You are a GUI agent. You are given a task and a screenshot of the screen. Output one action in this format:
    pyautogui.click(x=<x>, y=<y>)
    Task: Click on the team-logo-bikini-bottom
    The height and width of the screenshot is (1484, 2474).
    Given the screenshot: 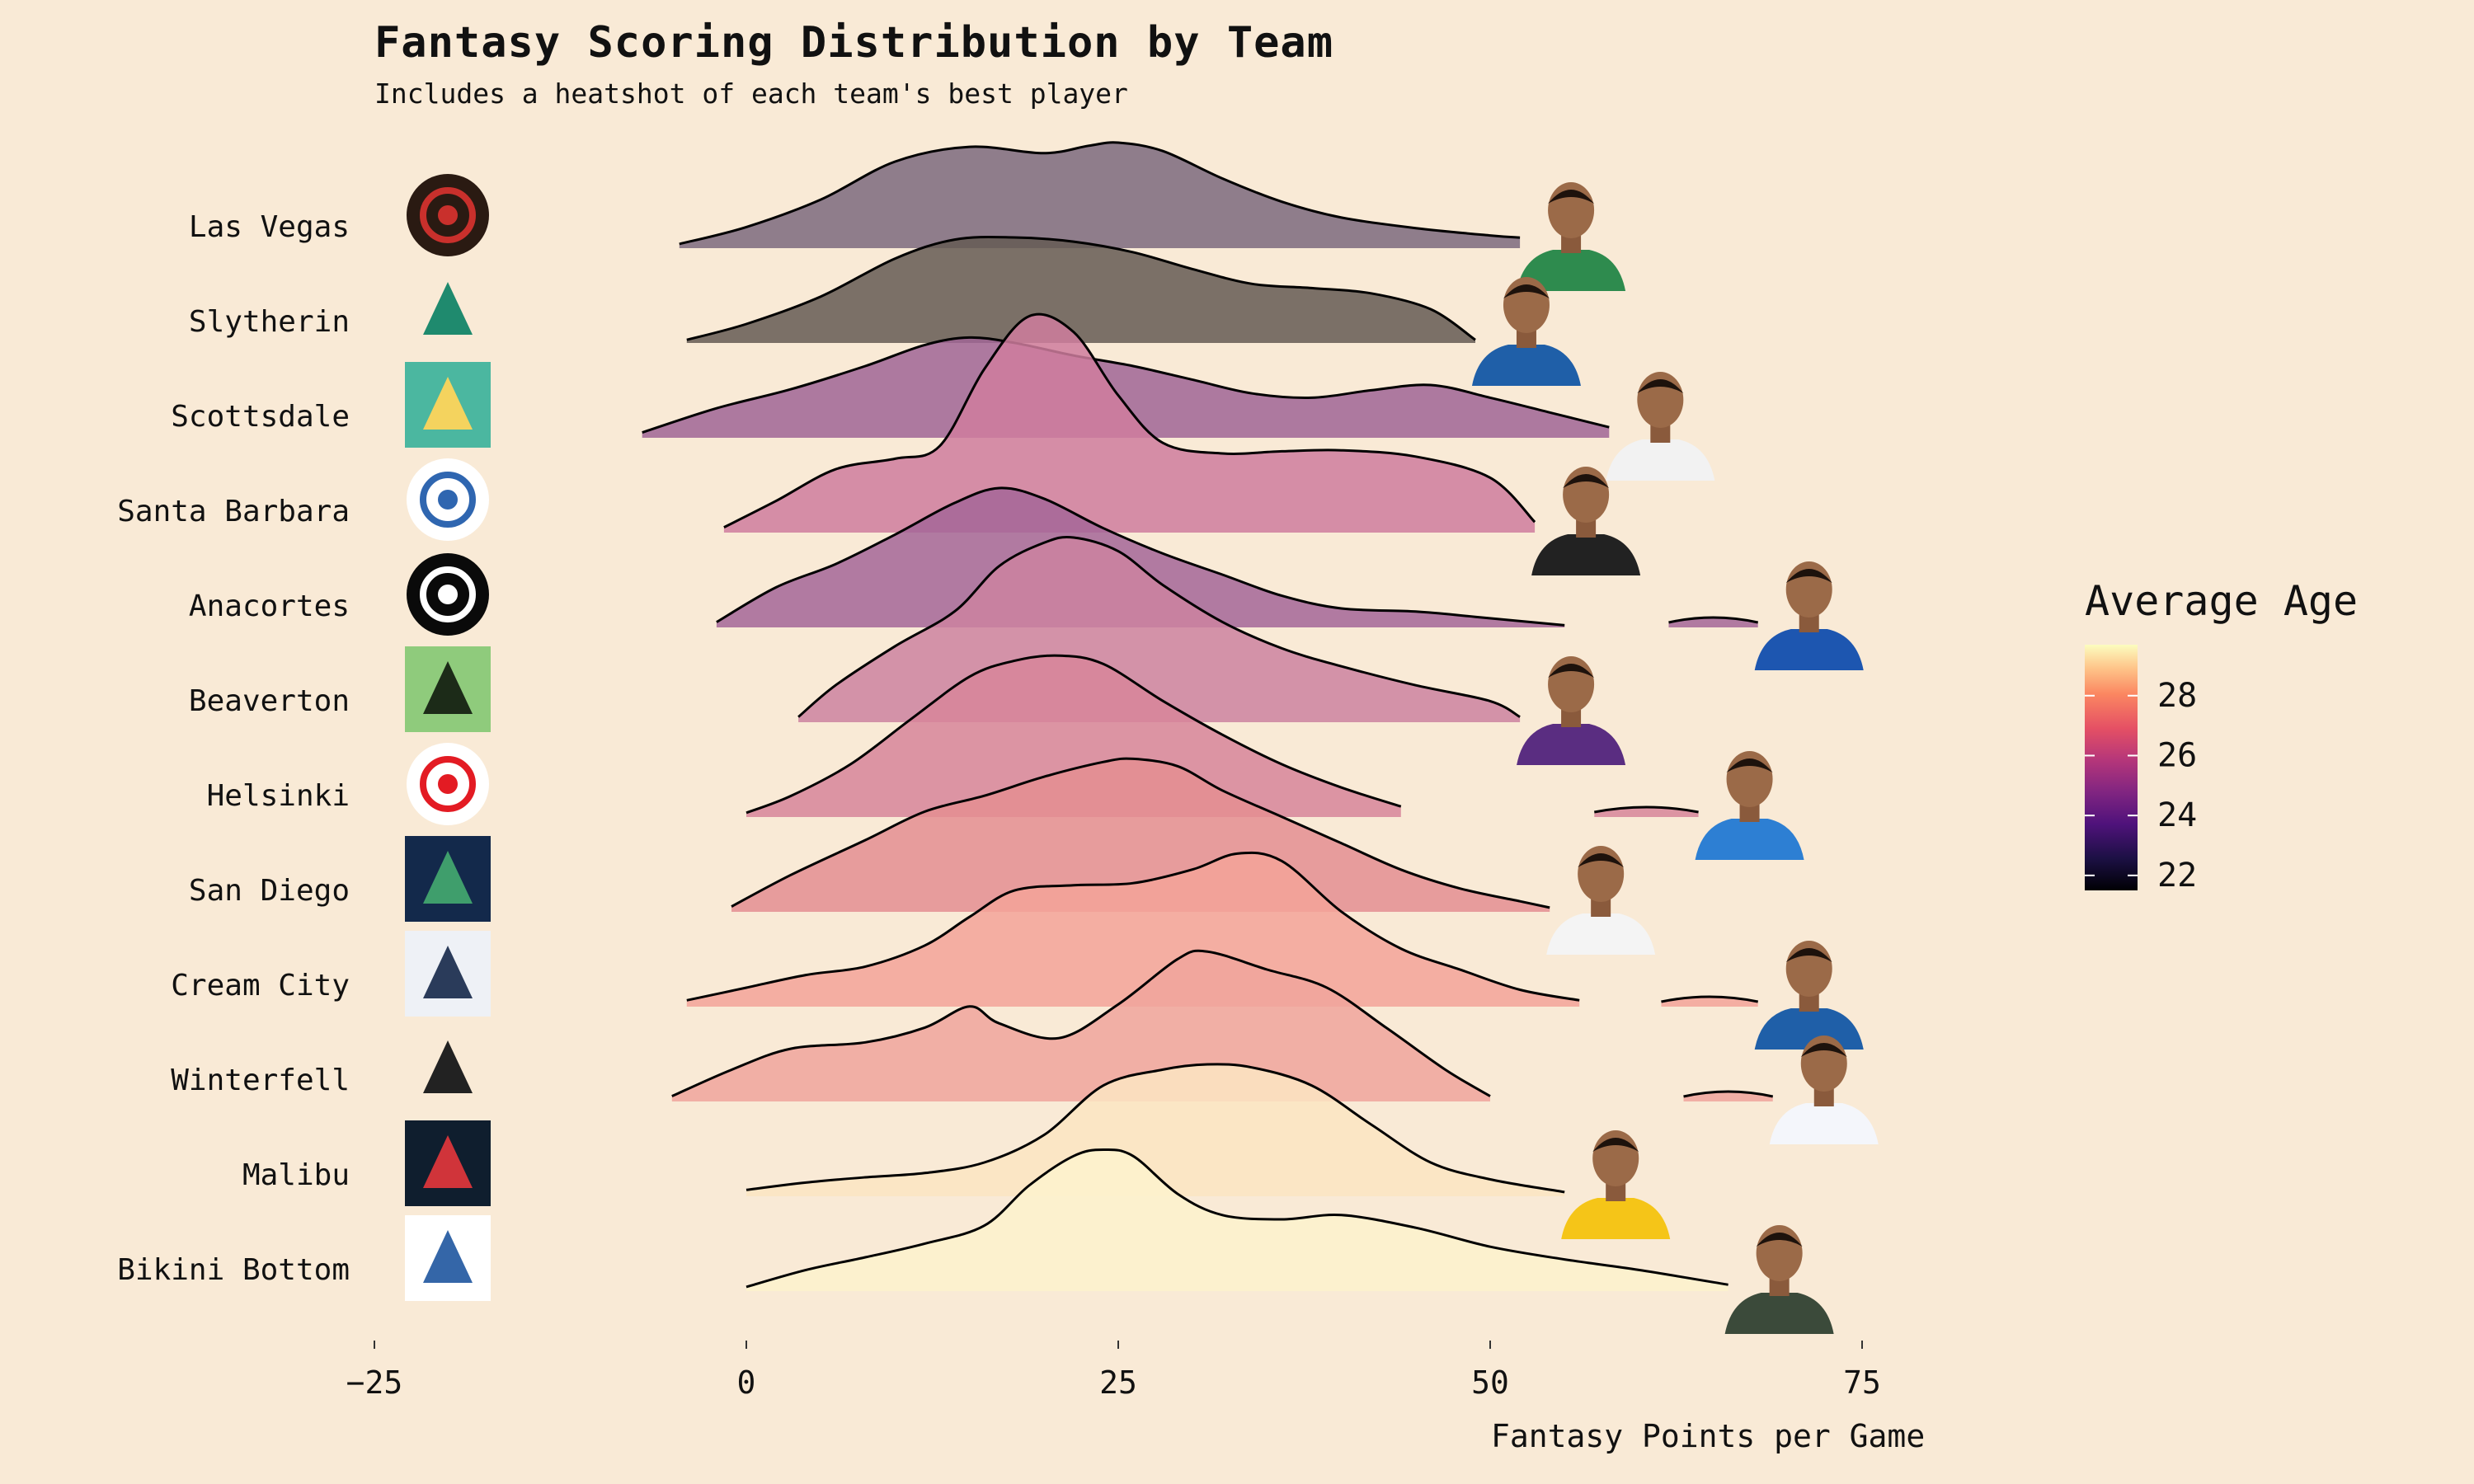 What is the action you would take?
    pyautogui.click(x=448, y=1258)
    